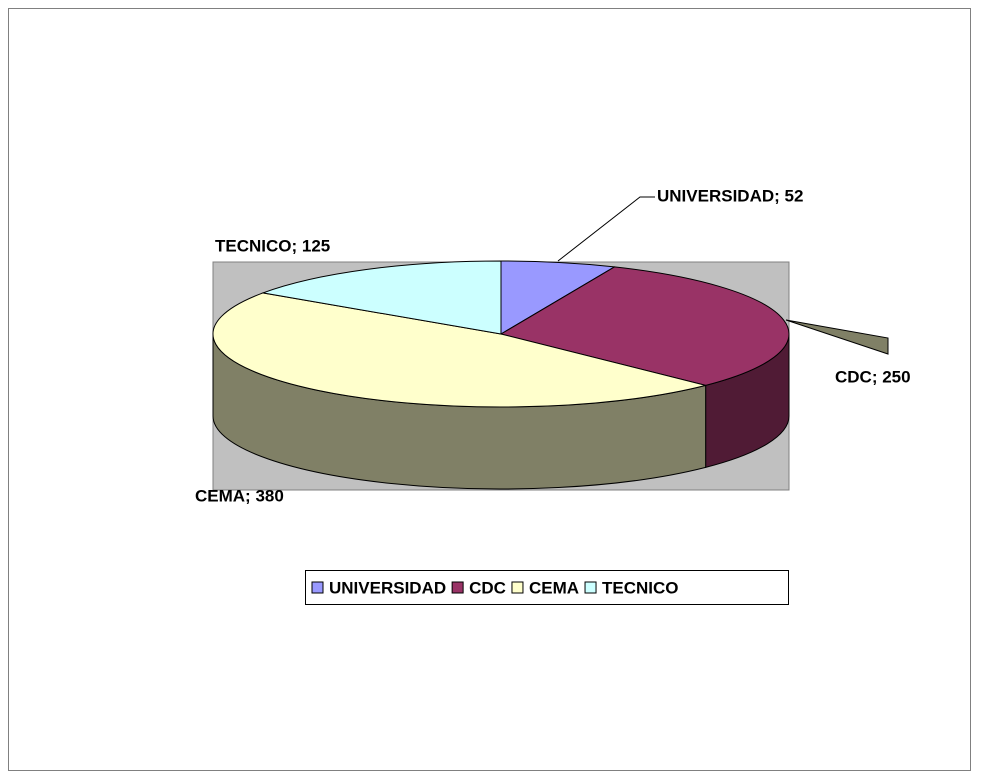 The height and width of the screenshot is (771, 981). What do you see at coordinates (487, 587) in the screenshot?
I see `legend-label: CDC` at bounding box center [487, 587].